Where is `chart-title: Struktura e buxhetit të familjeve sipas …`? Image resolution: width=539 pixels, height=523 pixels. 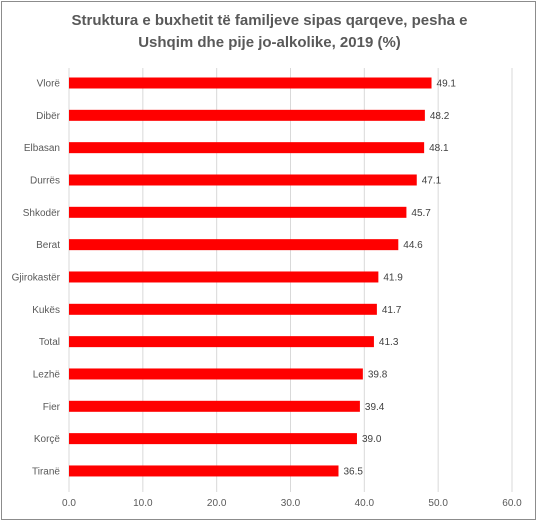 chart-title: Struktura e buxhetit të familjeve sipas … is located at coordinates (269, 32).